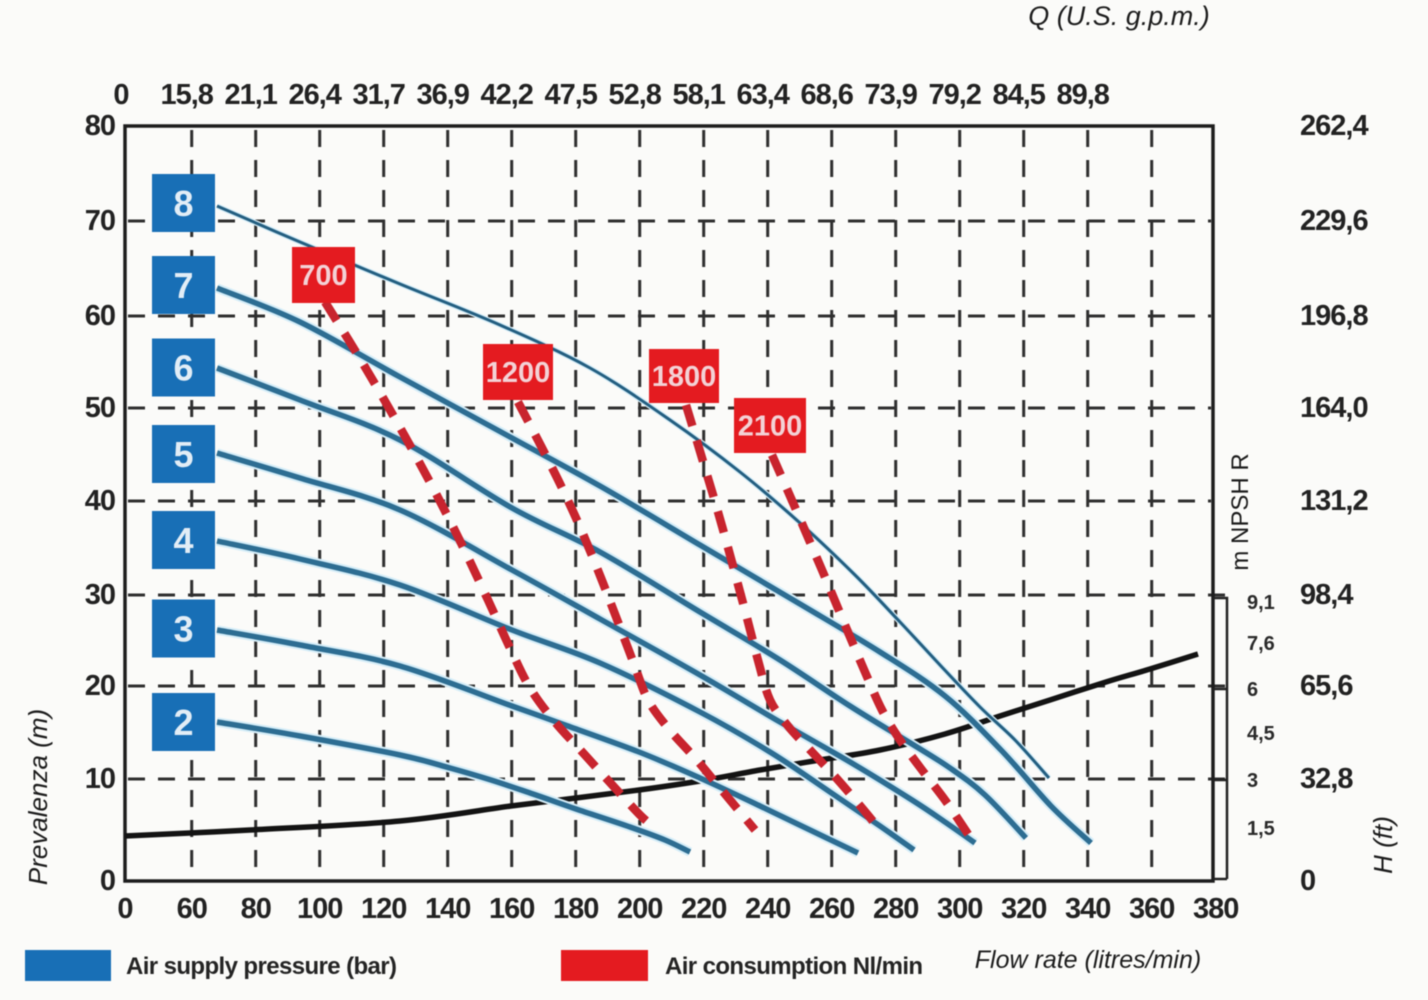  I want to click on svg-text: 1800, so click(684, 377).